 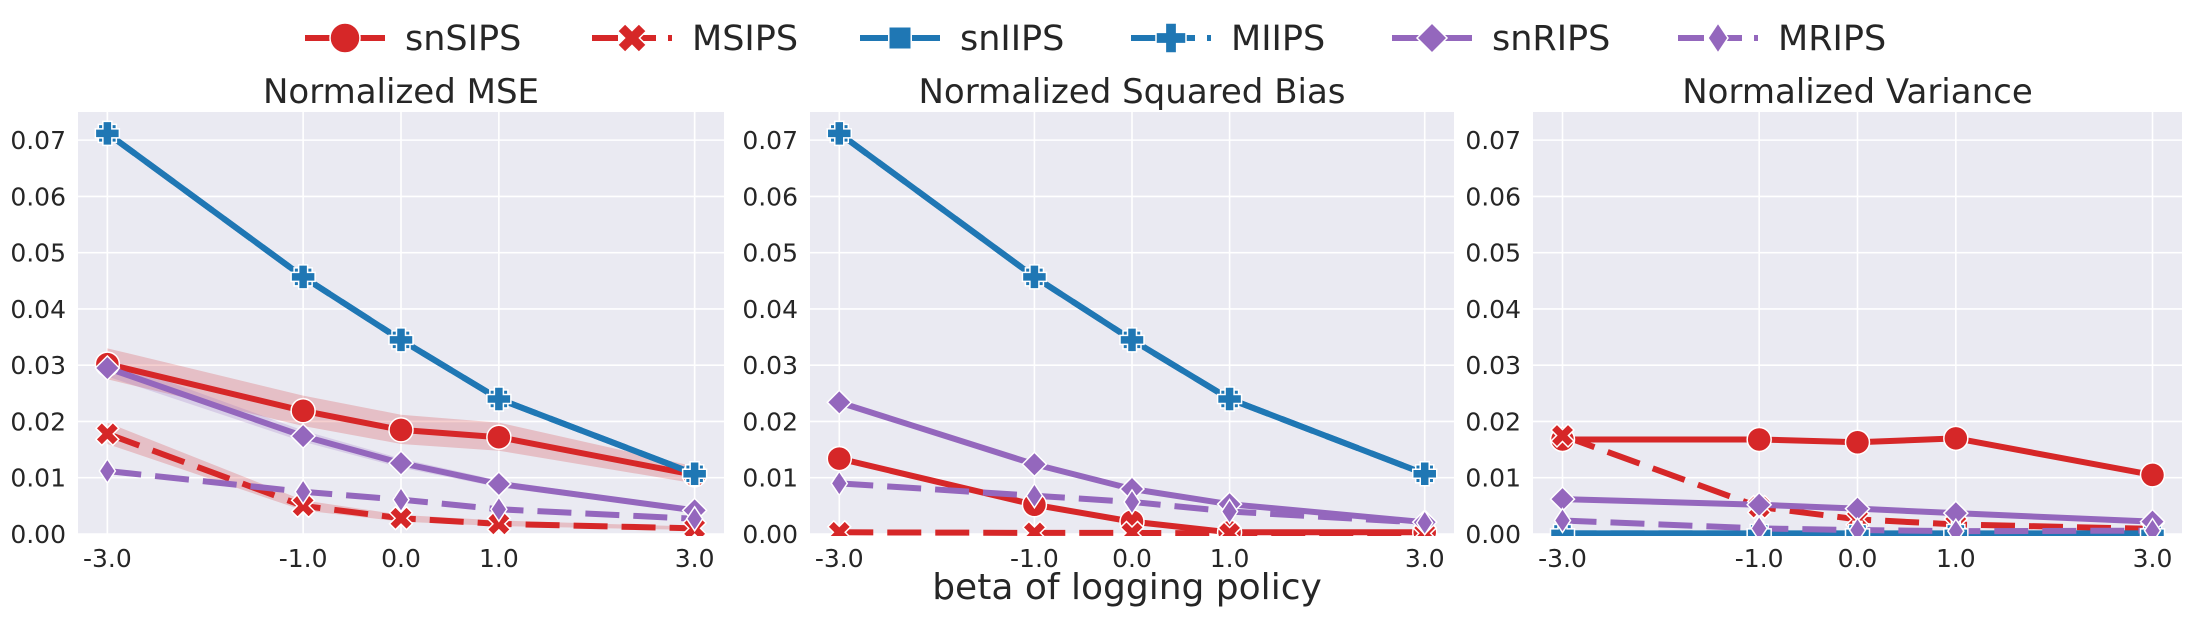 I want to click on panel-normalized-mse-ytick-label: 0.05, so click(x=38, y=253).